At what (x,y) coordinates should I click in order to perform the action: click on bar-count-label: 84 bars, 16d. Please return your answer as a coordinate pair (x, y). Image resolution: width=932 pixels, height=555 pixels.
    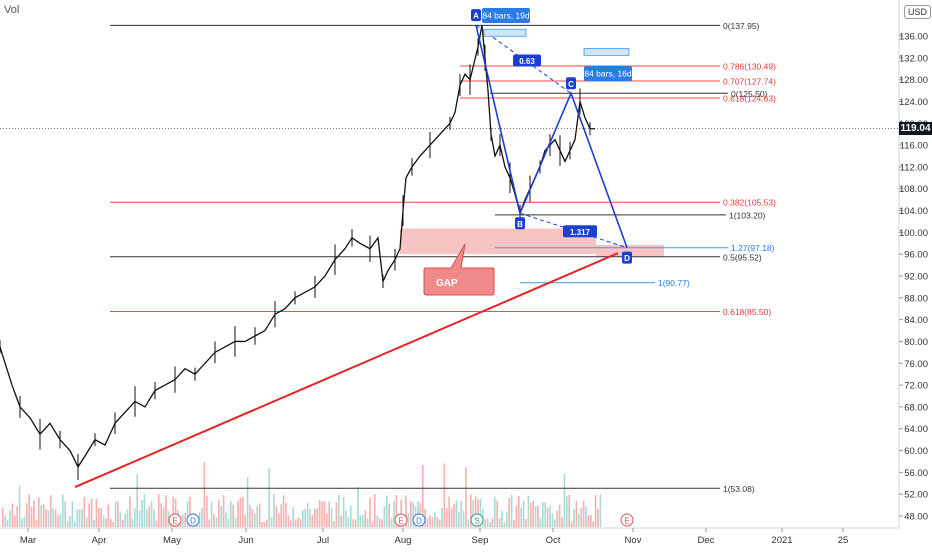
    Looking at the image, I should click on (608, 74).